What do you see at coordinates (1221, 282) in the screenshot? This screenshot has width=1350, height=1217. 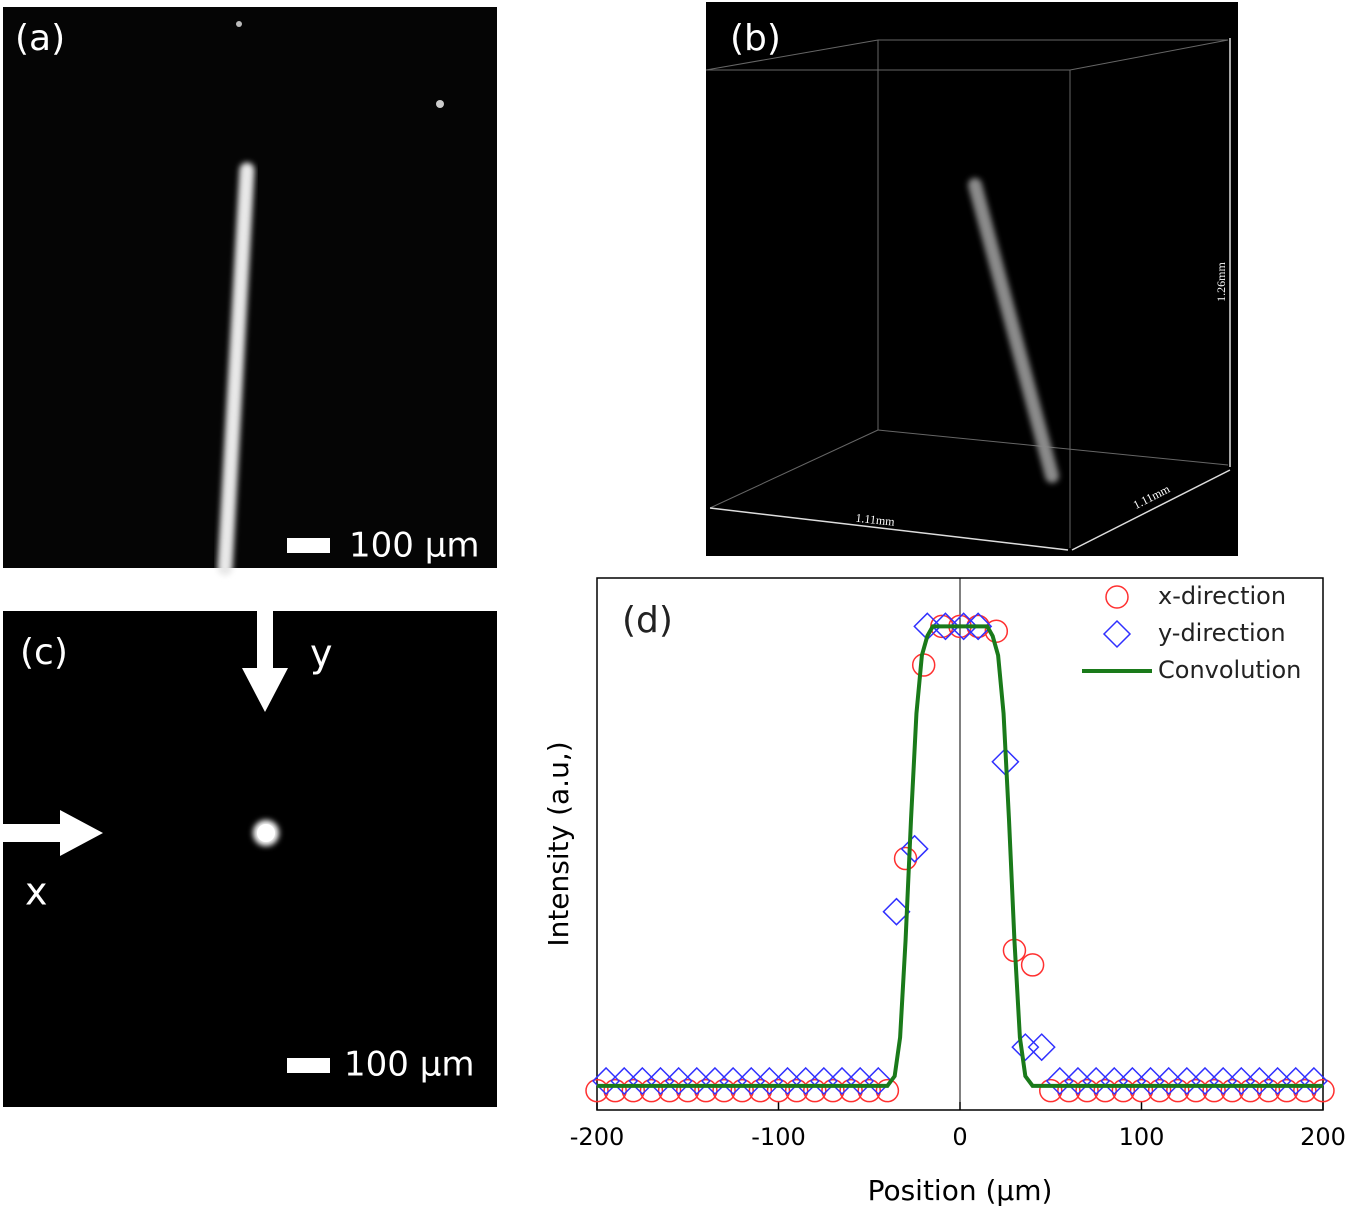 I see `dimension-label: 1.26mm` at bounding box center [1221, 282].